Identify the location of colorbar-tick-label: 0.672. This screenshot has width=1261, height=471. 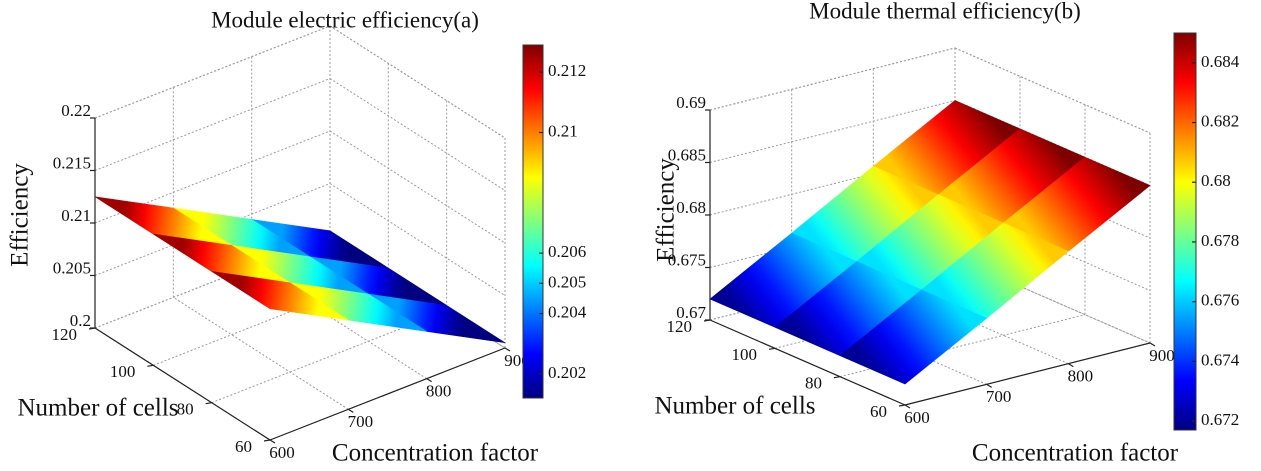
(1220, 419).